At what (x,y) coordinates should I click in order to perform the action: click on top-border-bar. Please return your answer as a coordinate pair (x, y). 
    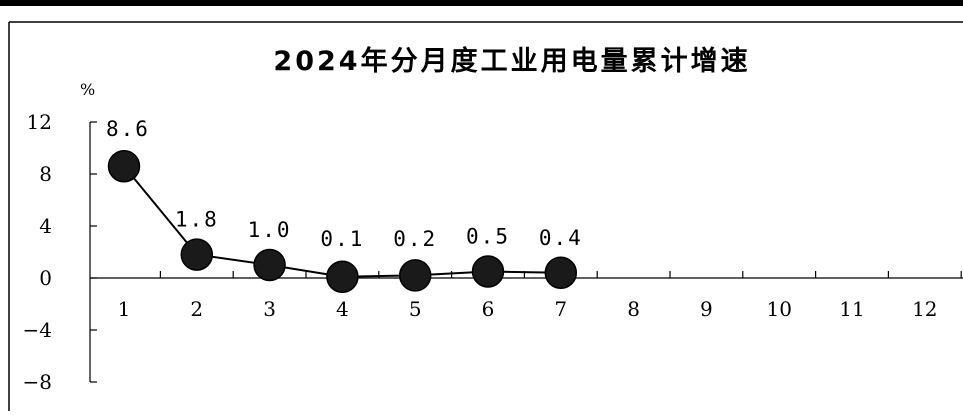
    Looking at the image, I should click on (481, 3).